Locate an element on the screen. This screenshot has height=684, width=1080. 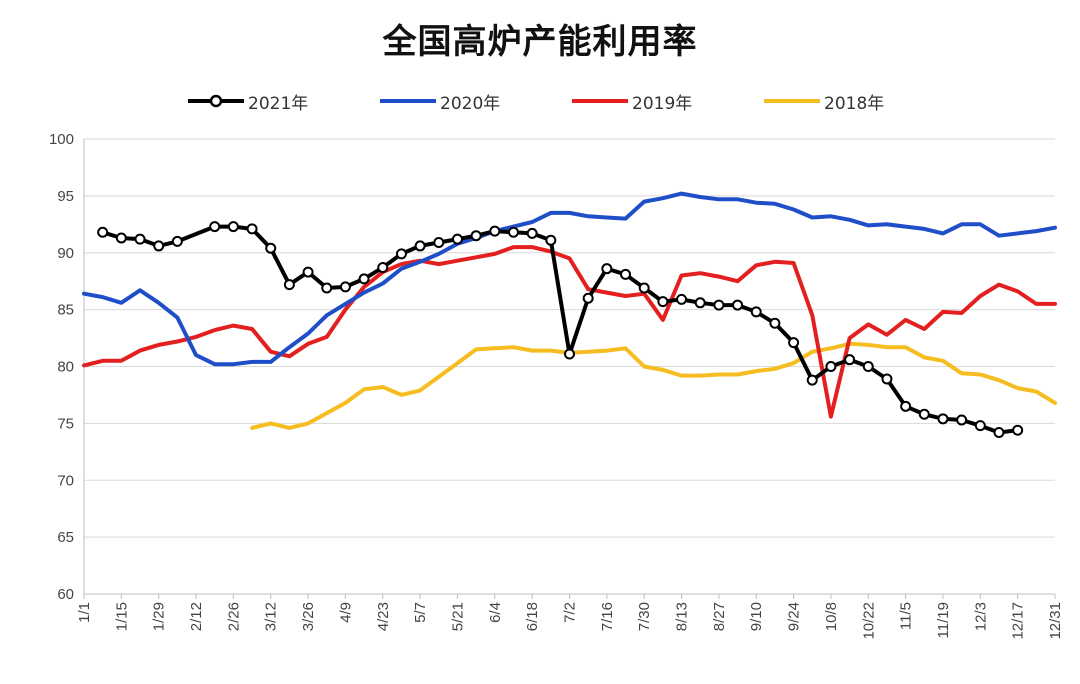
legend-swatch-2018 is located at coordinates (792, 101).